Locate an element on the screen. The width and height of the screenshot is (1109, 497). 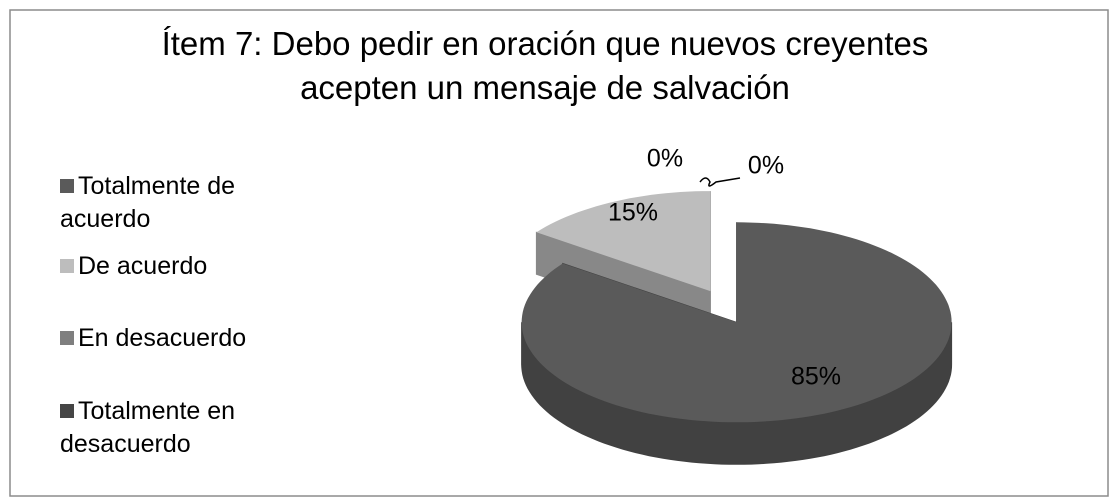
legend-item: Totalmente de acuerdo is located at coordinates (190, 203).